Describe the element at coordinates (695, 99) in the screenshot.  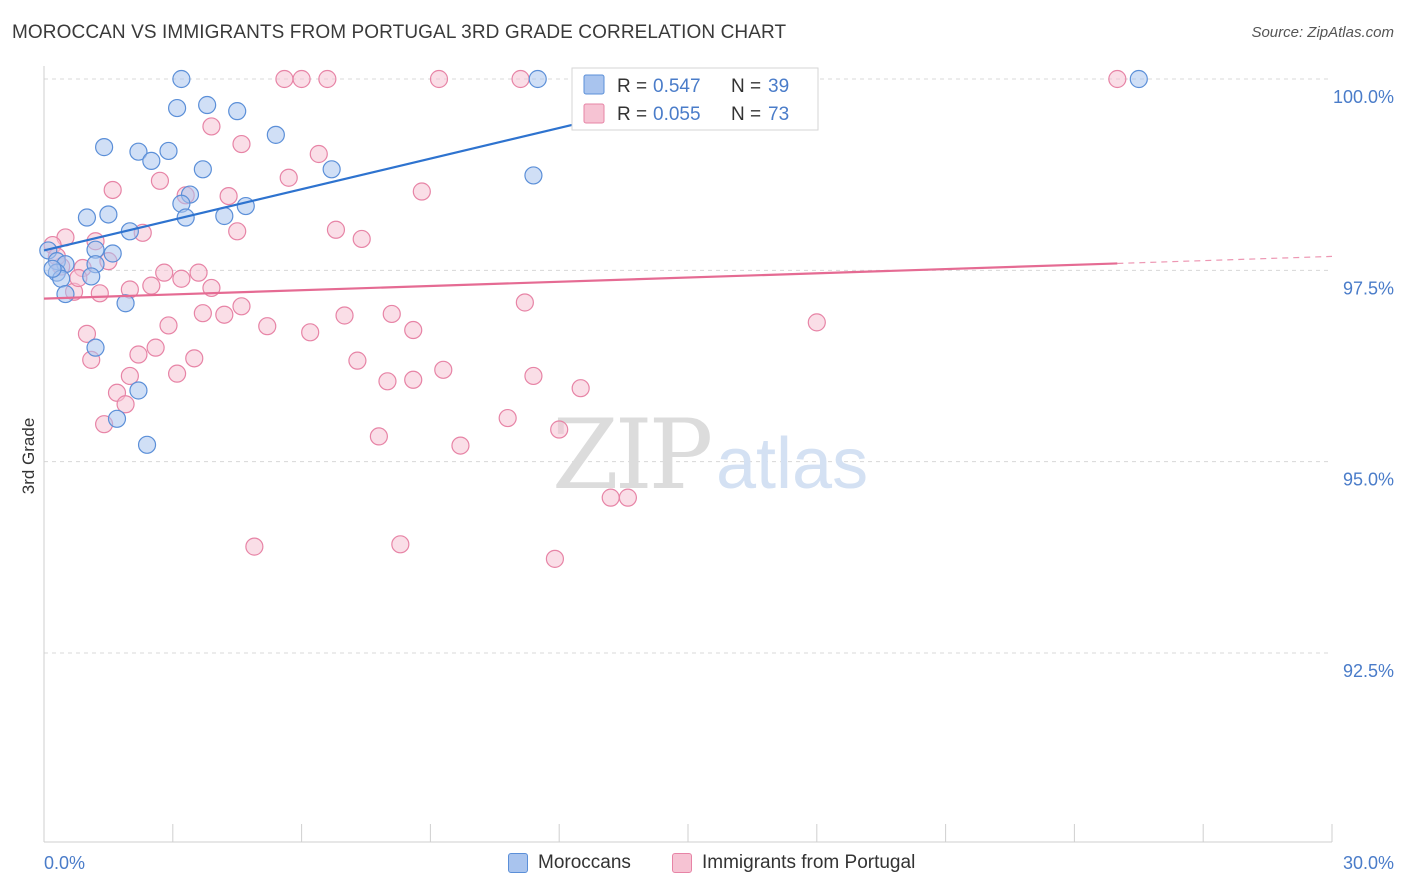
I see `correlation-legend: R = 0.547 N = 39 R = 0.055 N = 73` at that location.